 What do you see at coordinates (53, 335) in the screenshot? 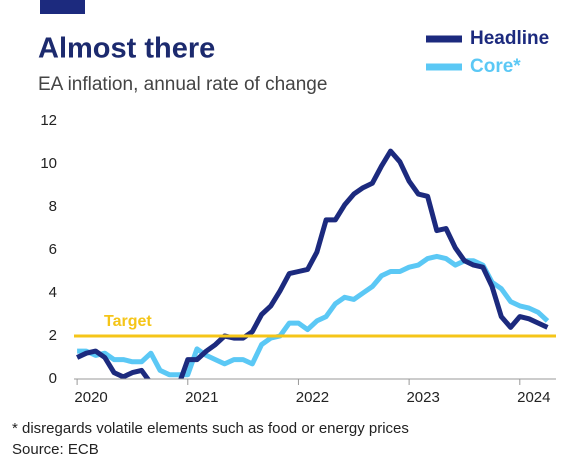
I see `y-tick-label: 2` at bounding box center [53, 335].